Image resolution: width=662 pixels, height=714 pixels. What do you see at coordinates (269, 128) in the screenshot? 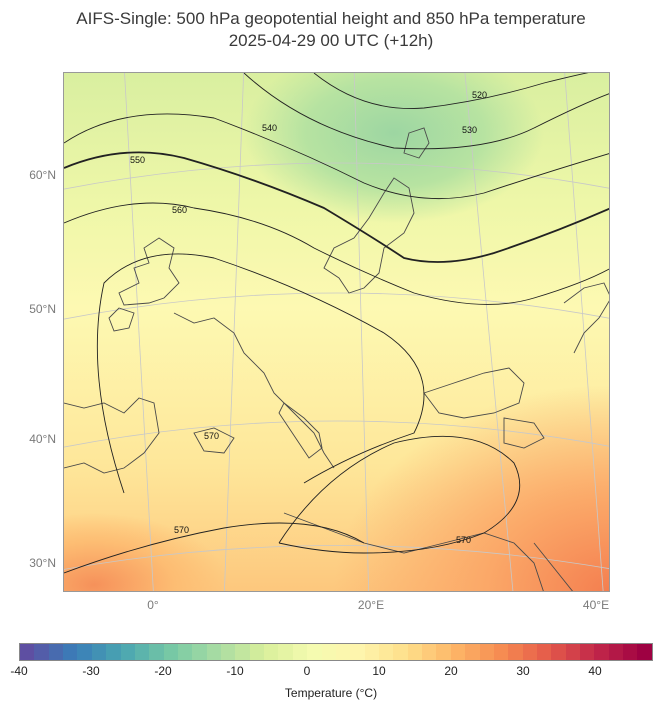
I see `contour-label: 540` at bounding box center [269, 128].